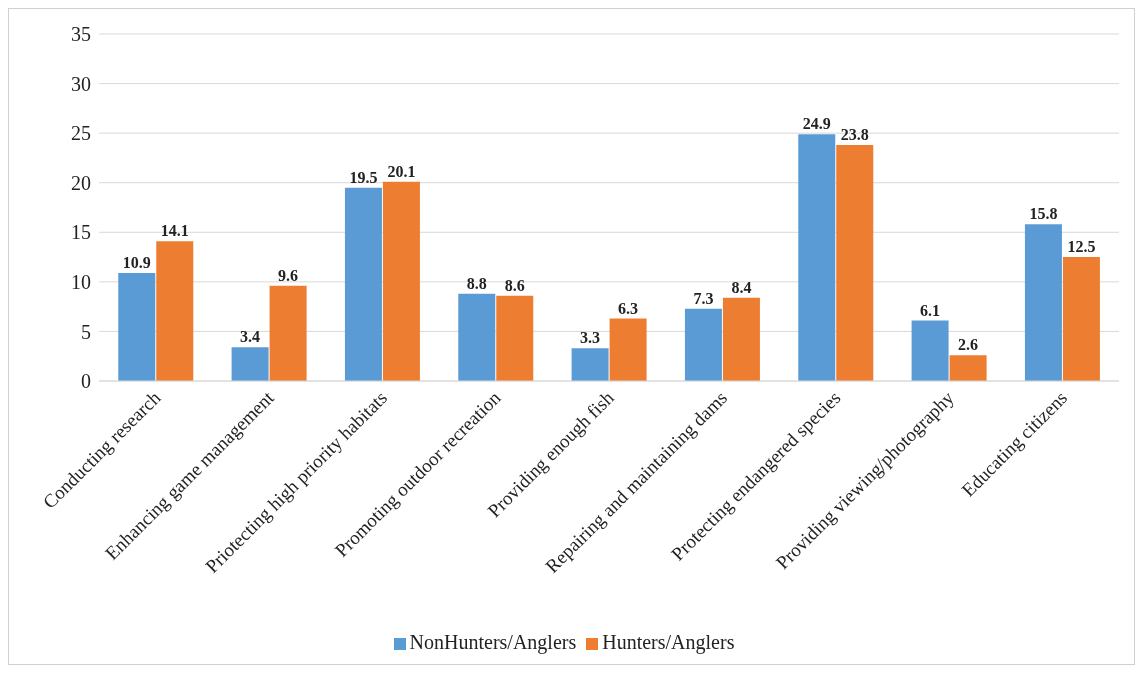 This screenshot has width=1145, height=675. I want to click on data-label: 9.6, so click(288, 275).